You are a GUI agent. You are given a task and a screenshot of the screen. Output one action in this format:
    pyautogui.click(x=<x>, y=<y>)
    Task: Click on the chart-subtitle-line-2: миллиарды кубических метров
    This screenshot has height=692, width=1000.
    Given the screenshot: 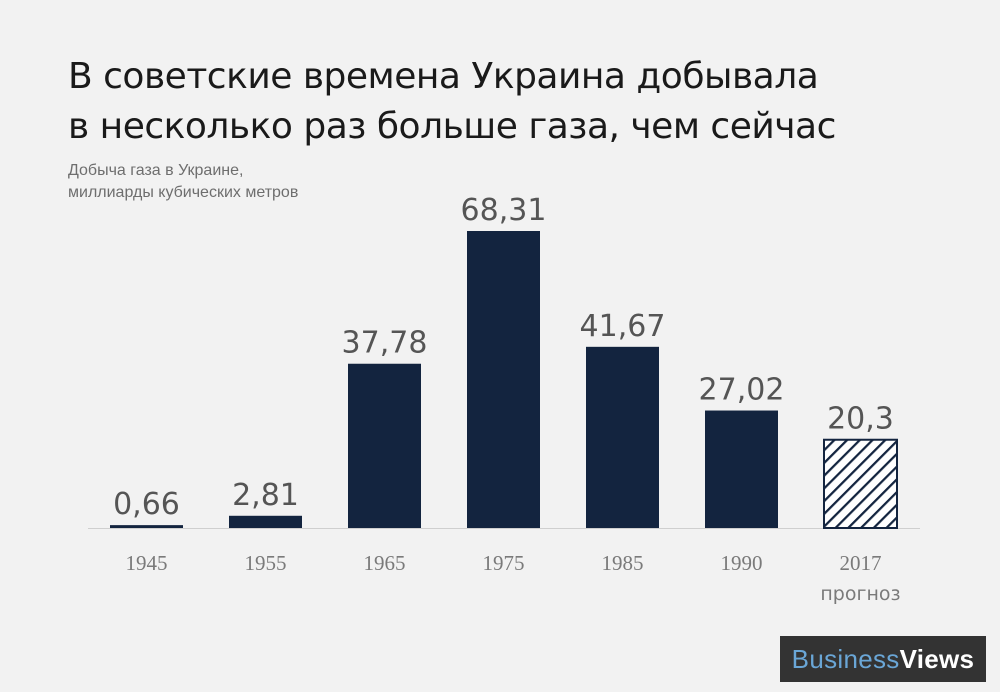 What is the action you would take?
    pyautogui.click(x=183, y=192)
    